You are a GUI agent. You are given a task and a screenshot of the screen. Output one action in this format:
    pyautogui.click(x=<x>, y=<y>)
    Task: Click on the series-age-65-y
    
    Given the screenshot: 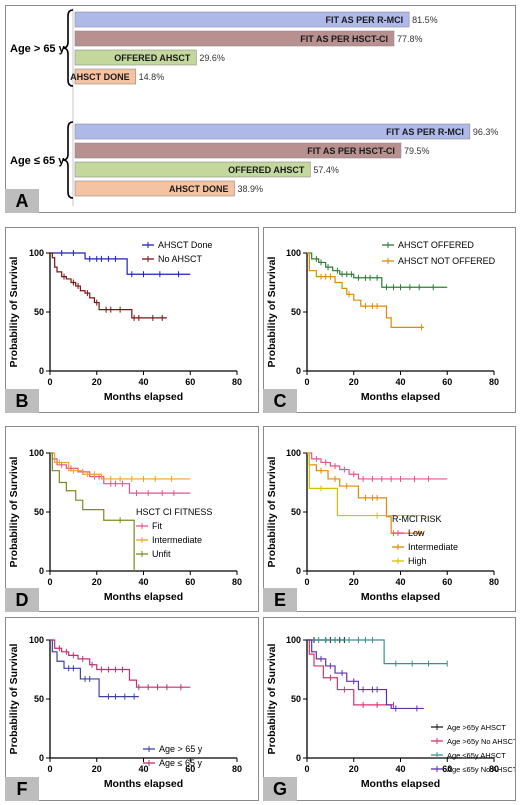 What is the action you would take?
    pyautogui.click(x=120, y=665)
    